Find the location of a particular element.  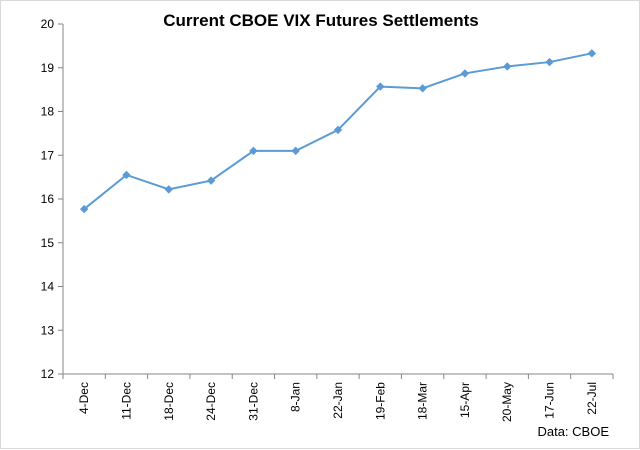

x-tick-label: 22-Jul is located at coordinates (592, 398).